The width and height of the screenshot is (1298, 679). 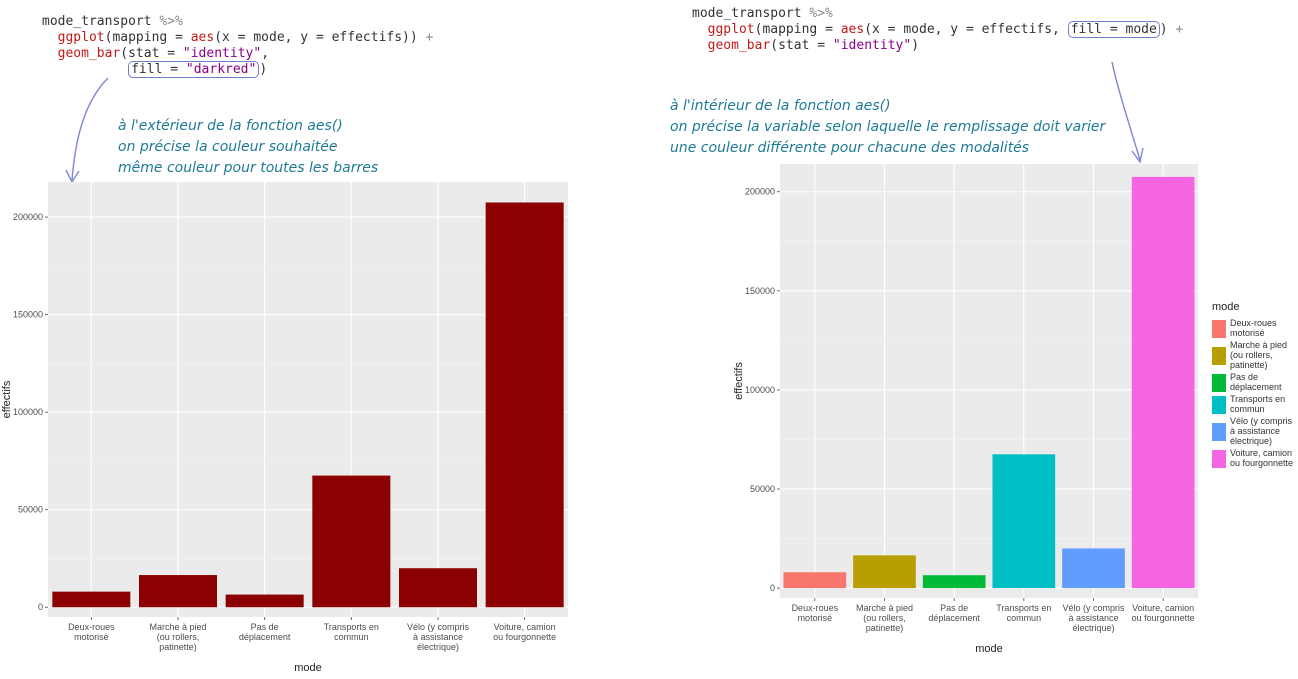 What do you see at coordinates (760, 390) in the screenshot?
I see `right-y-tick-label: 100000` at bounding box center [760, 390].